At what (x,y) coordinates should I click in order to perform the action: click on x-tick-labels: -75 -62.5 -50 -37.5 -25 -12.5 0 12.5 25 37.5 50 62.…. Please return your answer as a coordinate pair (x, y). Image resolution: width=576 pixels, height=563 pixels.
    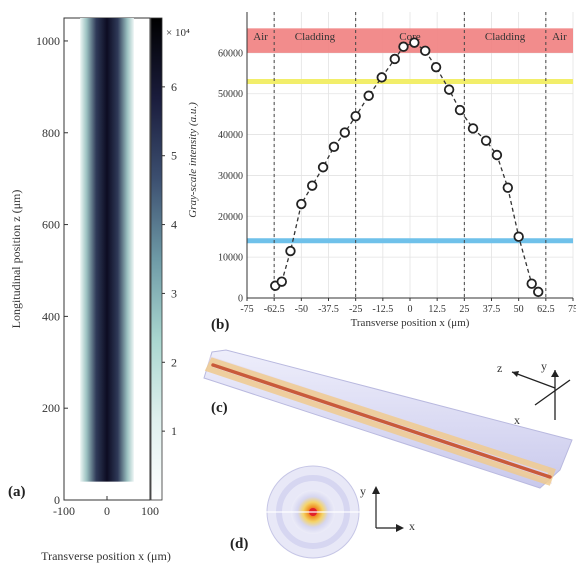
    Looking at the image, I should click on (408, 306).